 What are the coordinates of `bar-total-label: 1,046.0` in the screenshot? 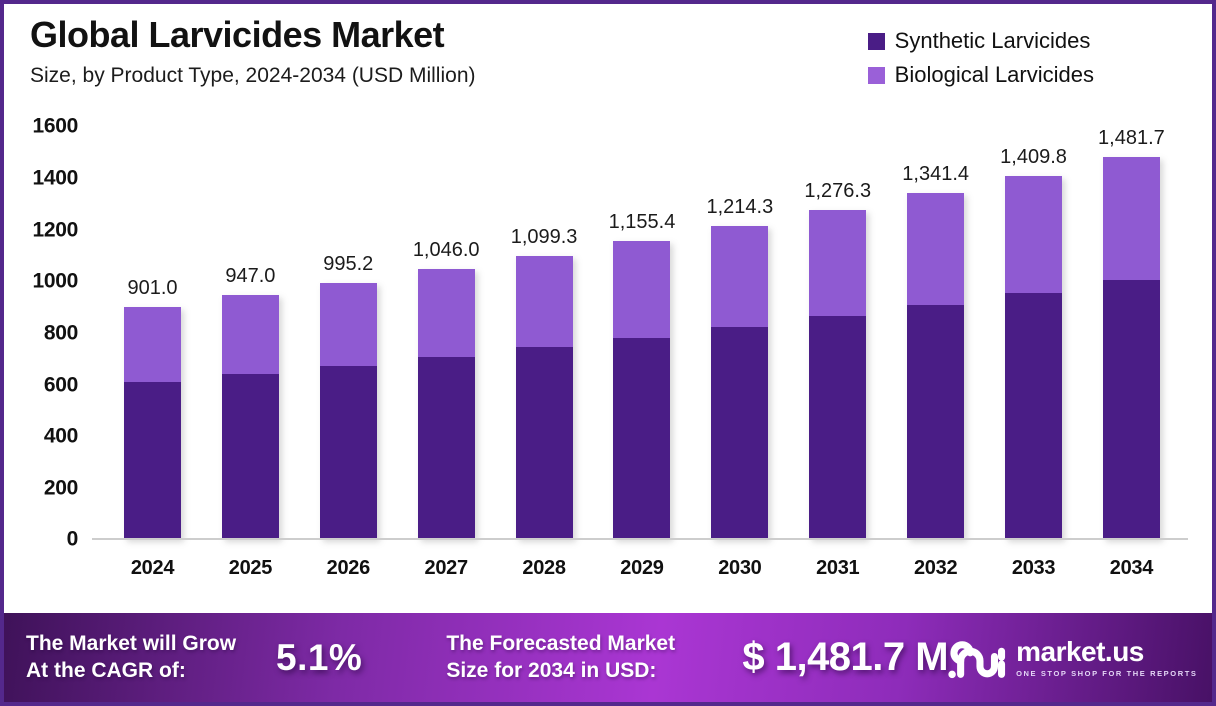 It's located at (446, 250).